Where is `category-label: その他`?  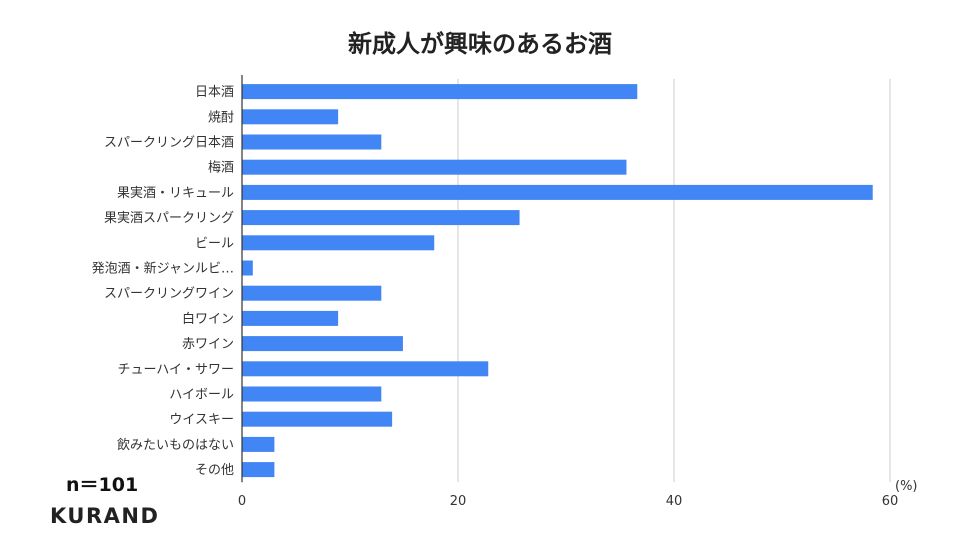
category-label: その他 is located at coordinates (214, 470).